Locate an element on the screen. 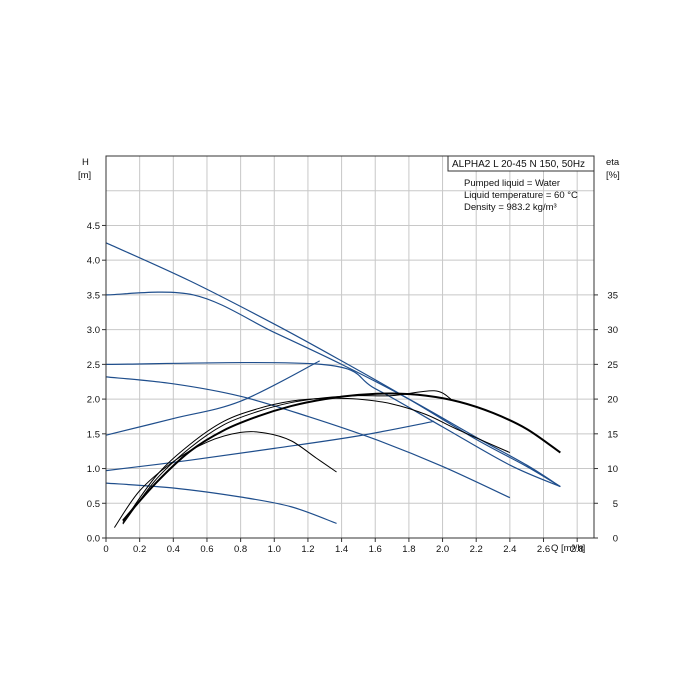  right-tick-label: 25 is located at coordinates (612, 365).